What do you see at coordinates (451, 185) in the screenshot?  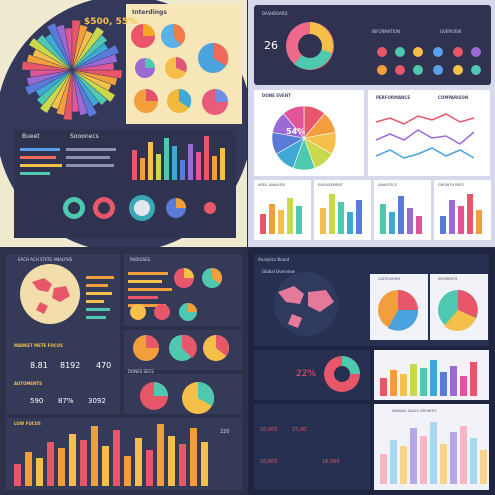 I see `q2-bar-title-4: GROWTH RATE` at bounding box center [451, 185].